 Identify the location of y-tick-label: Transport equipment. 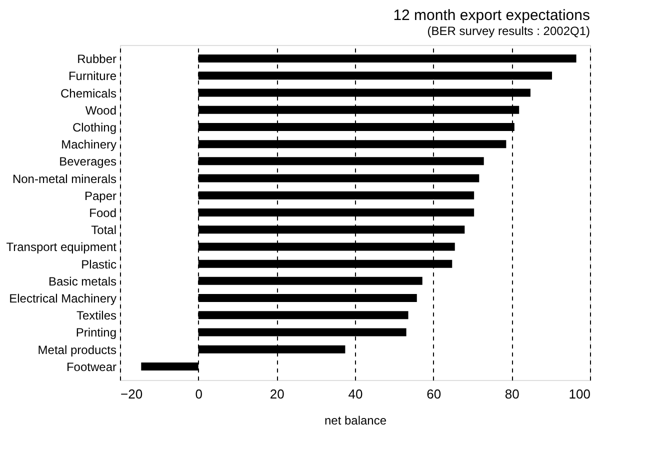
(62, 247).